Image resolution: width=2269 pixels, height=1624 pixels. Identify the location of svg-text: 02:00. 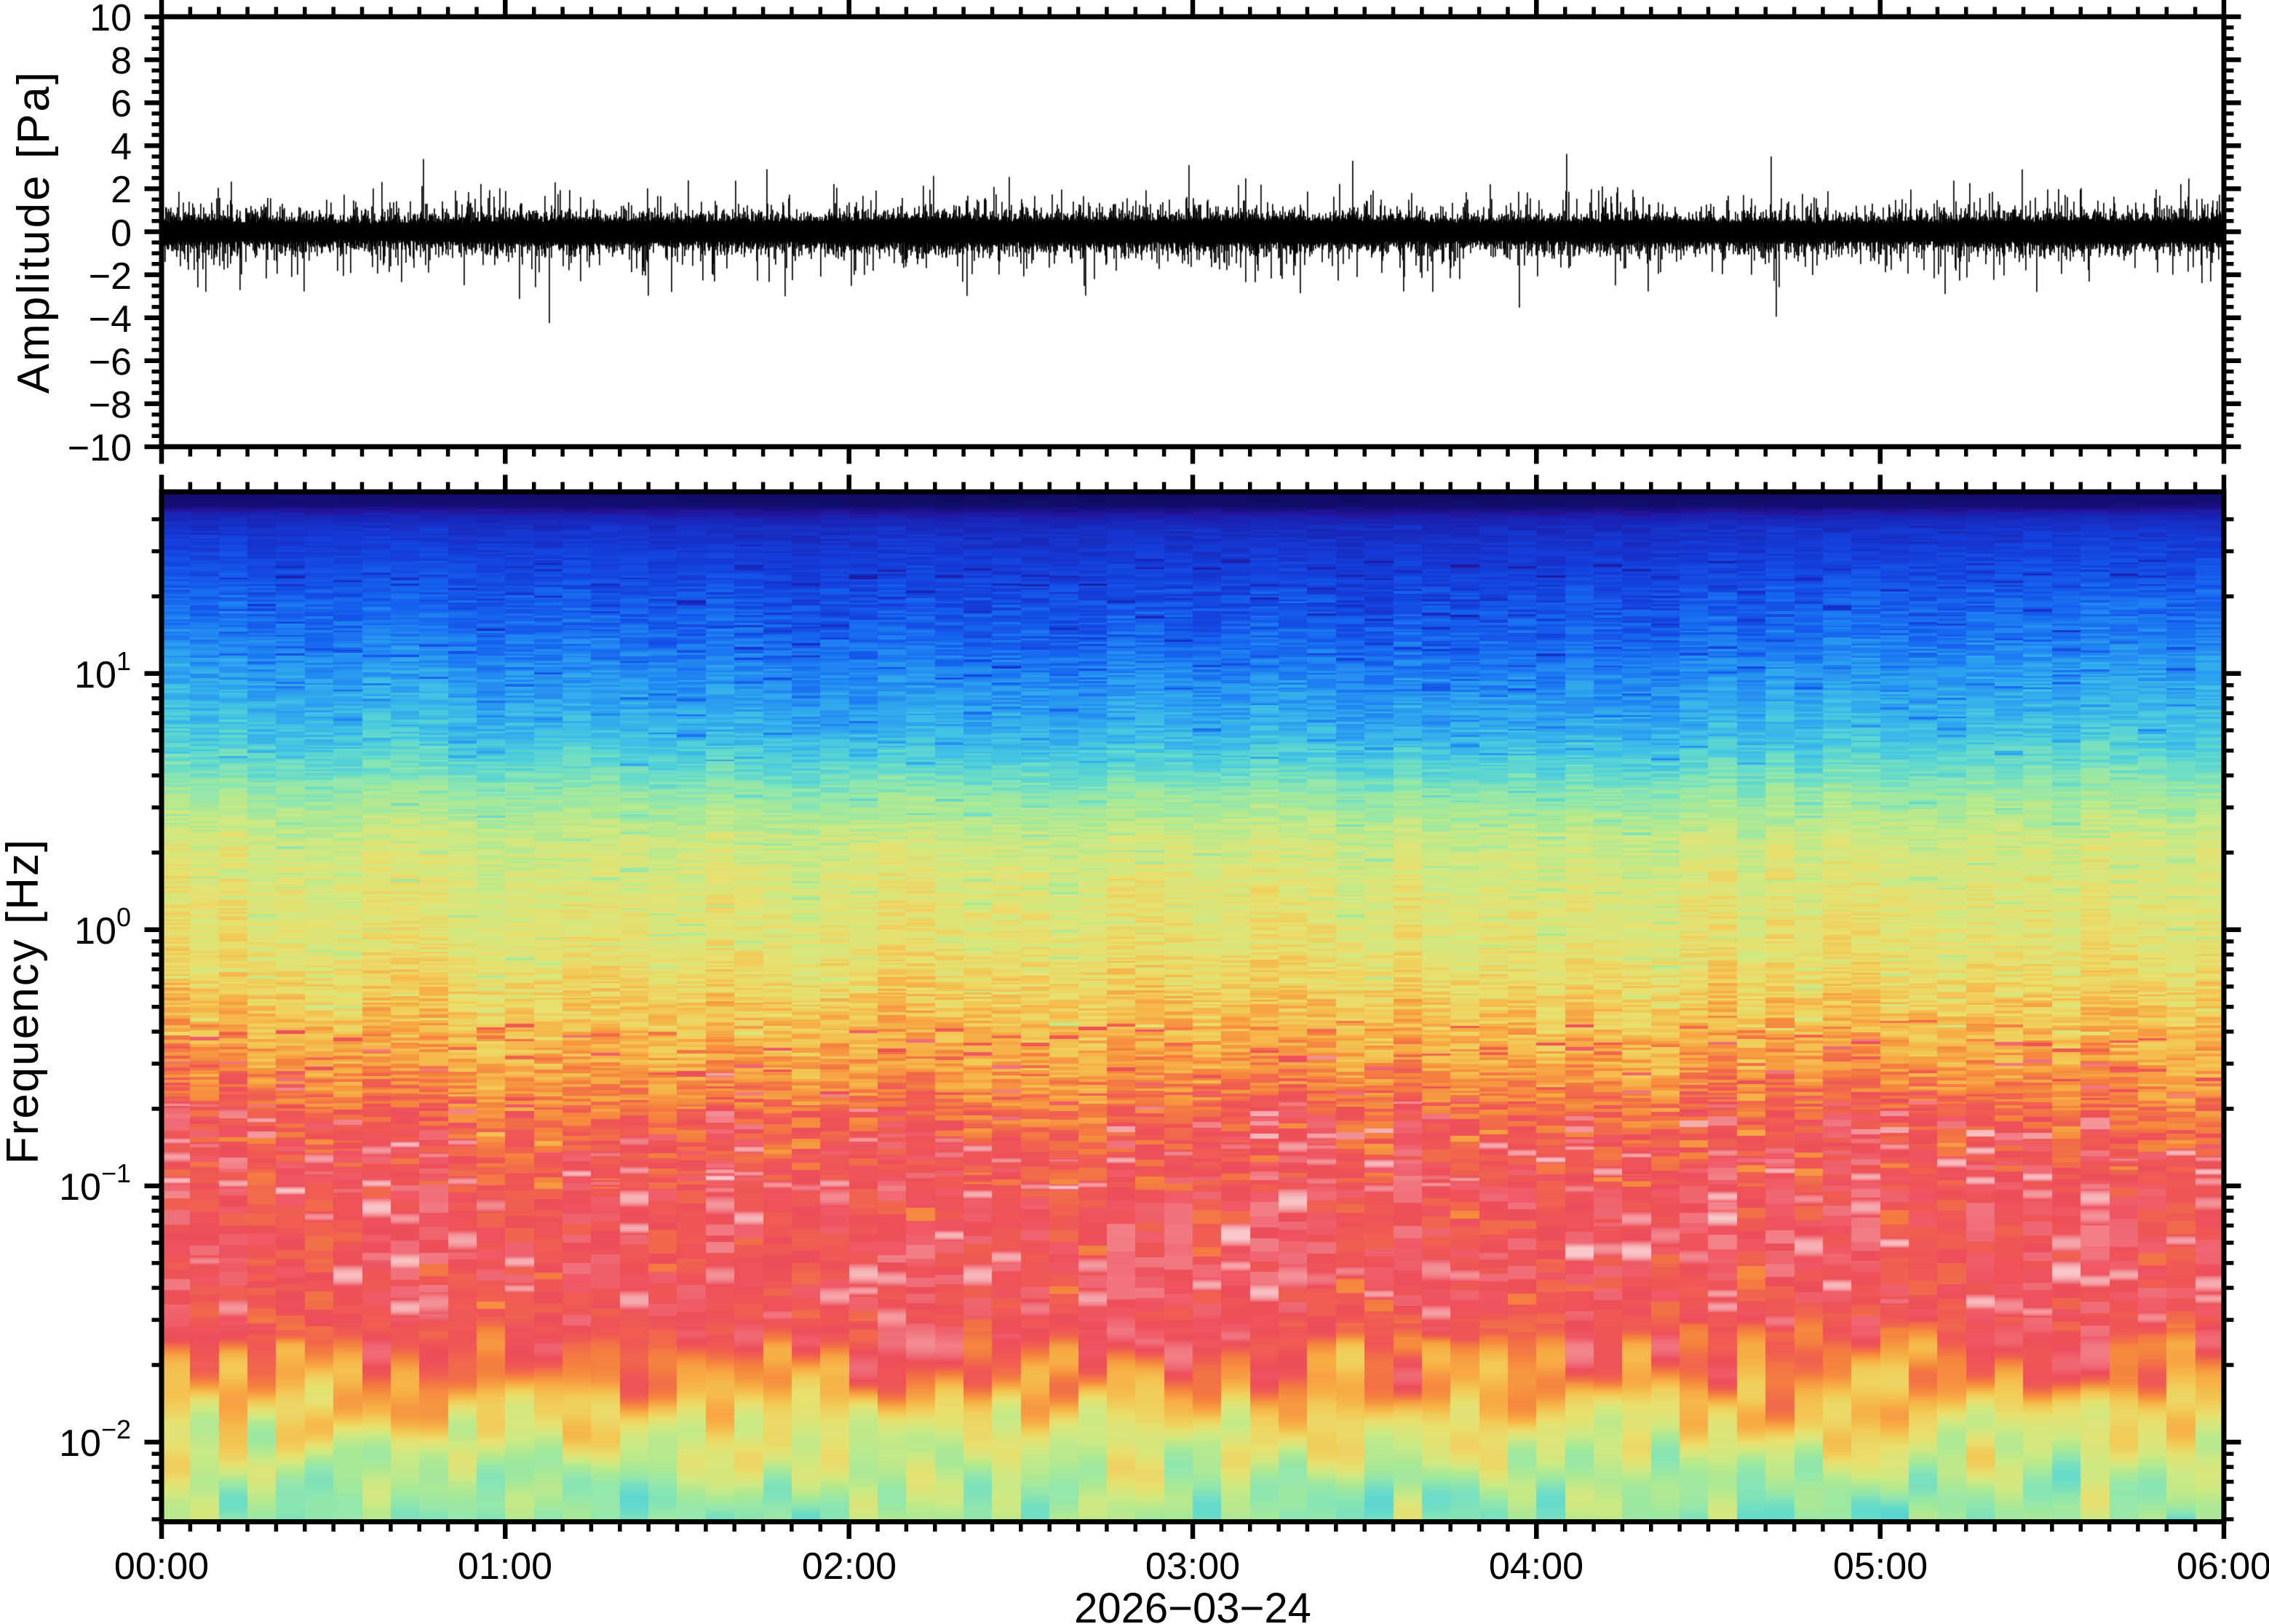
(850, 1566).